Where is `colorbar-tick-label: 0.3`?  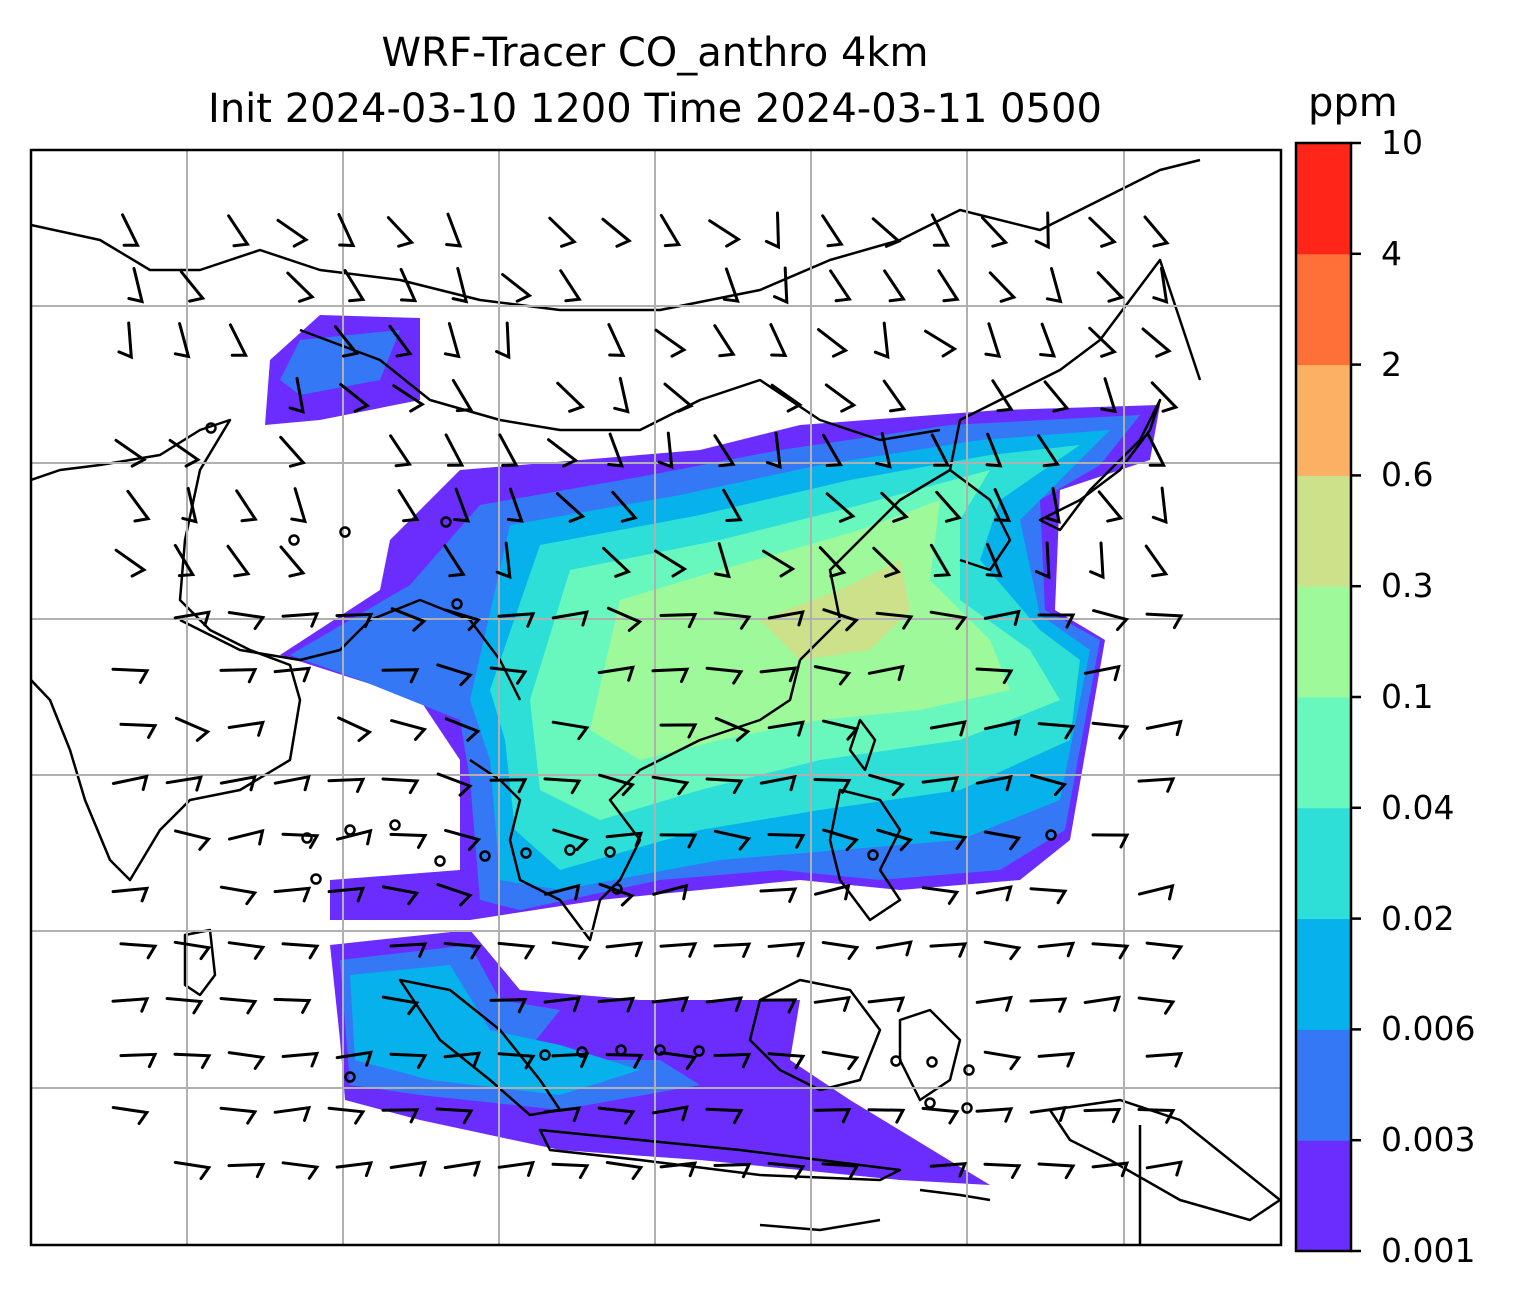 colorbar-tick-label: 0.3 is located at coordinates (1407, 586).